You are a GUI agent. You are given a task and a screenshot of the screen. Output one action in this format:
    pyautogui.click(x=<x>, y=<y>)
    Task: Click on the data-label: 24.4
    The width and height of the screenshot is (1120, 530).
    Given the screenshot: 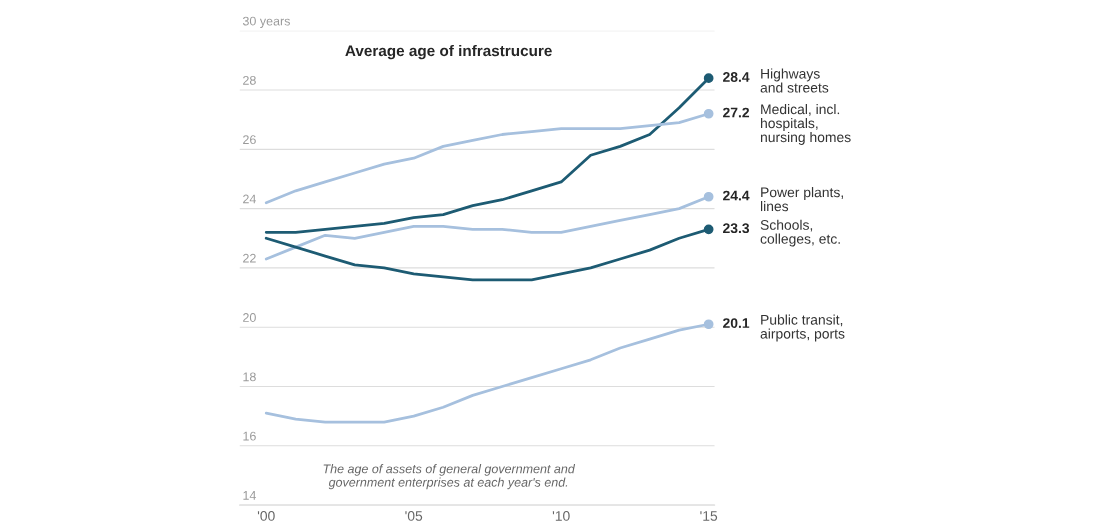 What is the action you would take?
    pyautogui.click(x=736, y=195)
    